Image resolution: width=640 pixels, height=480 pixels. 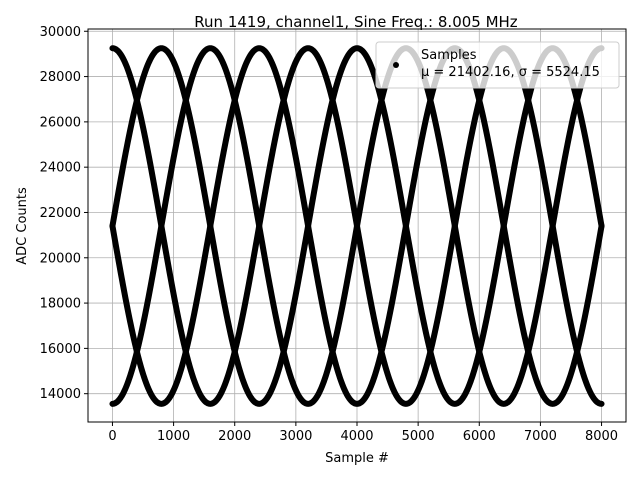 What do you see at coordinates (60, 32) in the screenshot?
I see `y-tick-label: 30000` at bounding box center [60, 32].